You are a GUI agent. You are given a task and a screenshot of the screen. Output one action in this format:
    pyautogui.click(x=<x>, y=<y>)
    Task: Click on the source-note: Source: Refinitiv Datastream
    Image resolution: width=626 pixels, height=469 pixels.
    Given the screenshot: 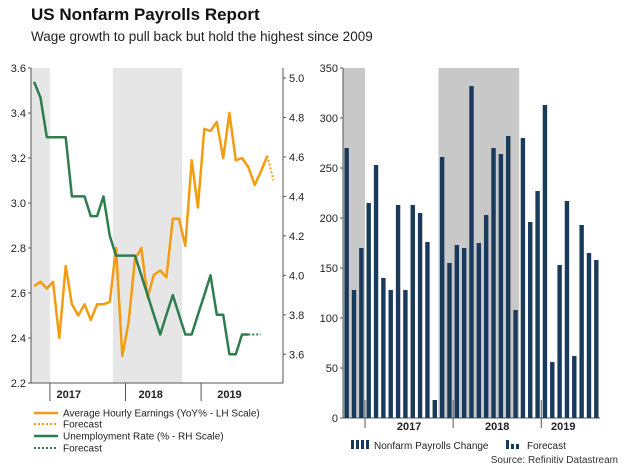 What is the action you would take?
    pyautogui.click(x=554, y=460)
    